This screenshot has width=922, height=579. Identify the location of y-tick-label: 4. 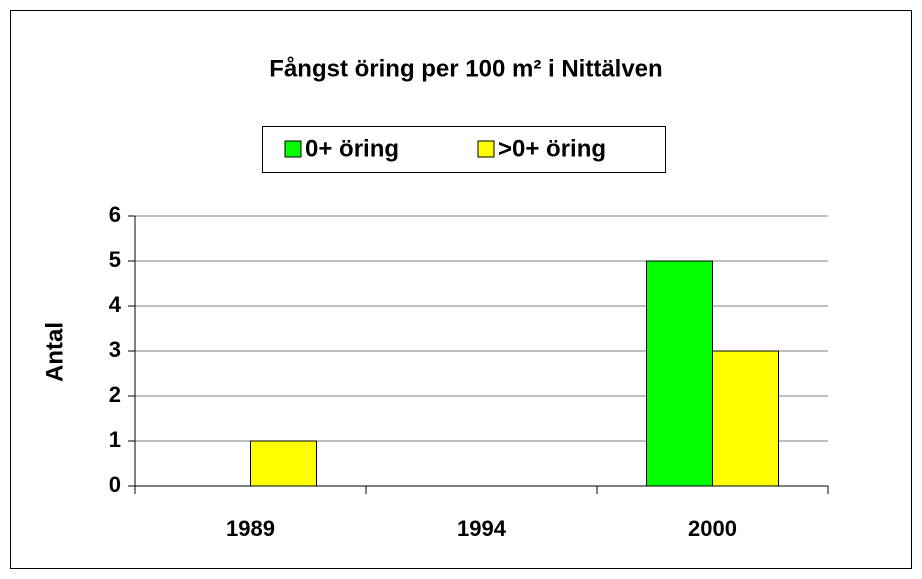
(115, 304).